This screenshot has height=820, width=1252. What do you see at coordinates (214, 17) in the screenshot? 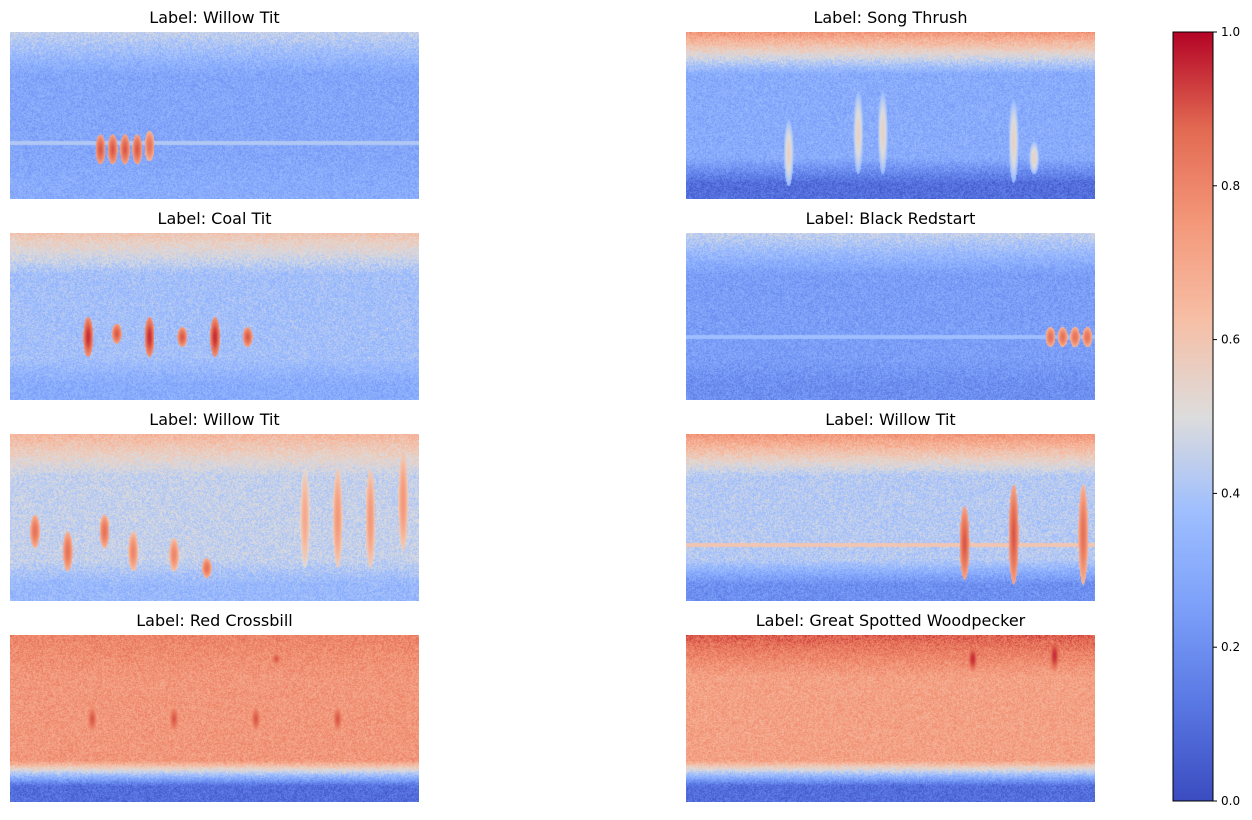
I see `panel-title-1: Label: Willow Tit` at bounding box center [214, 17].